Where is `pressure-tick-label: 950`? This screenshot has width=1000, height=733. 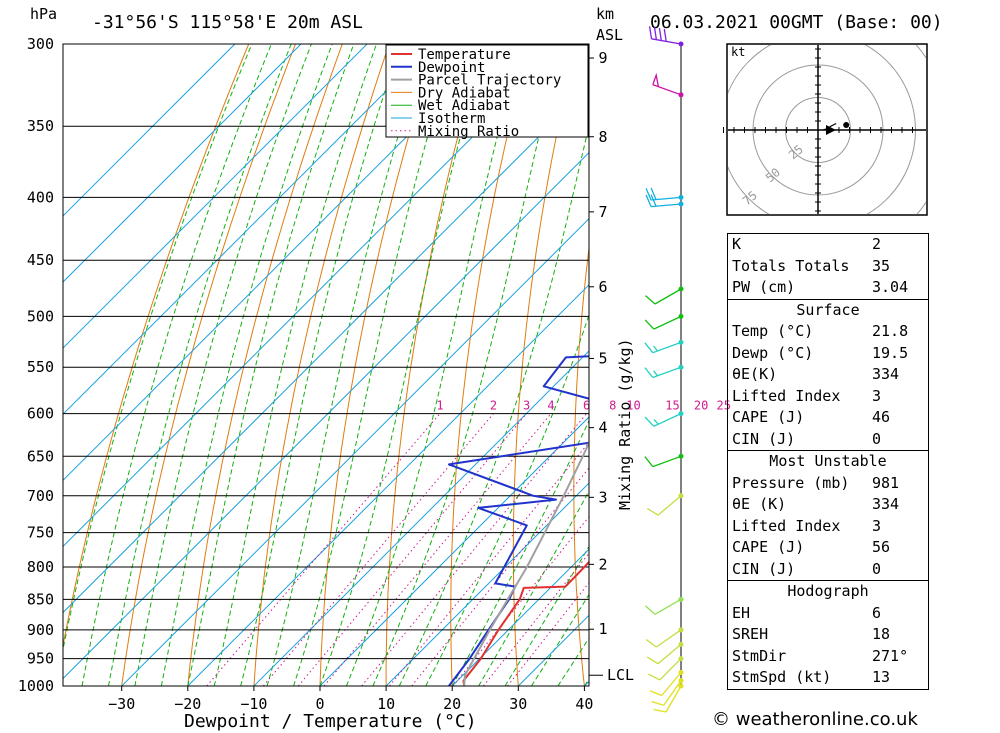 pressure-tick-label: 950 is located at coordinates (40, 659).